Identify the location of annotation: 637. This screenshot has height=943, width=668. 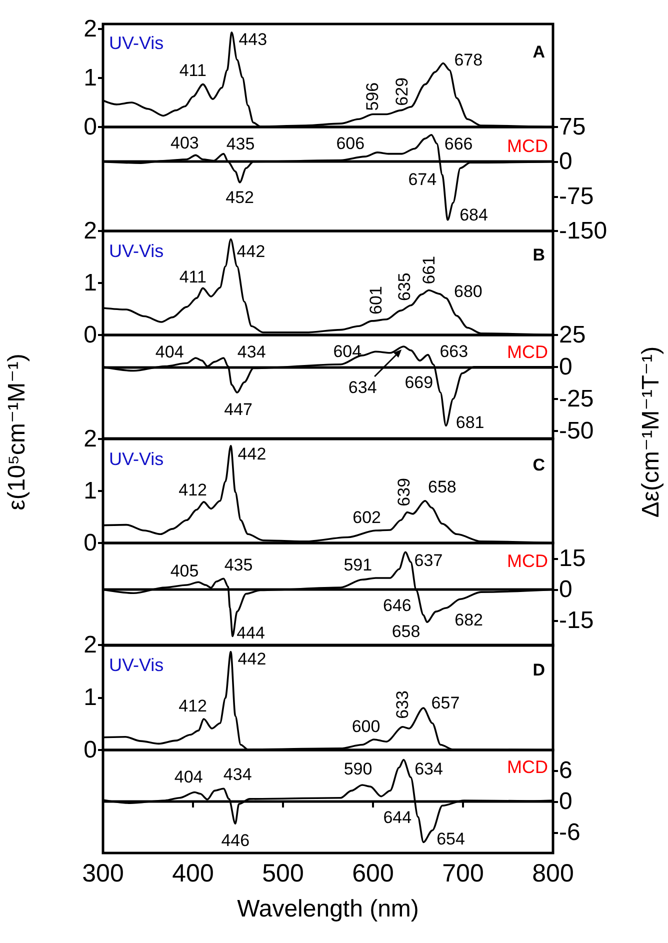
(428, 560).